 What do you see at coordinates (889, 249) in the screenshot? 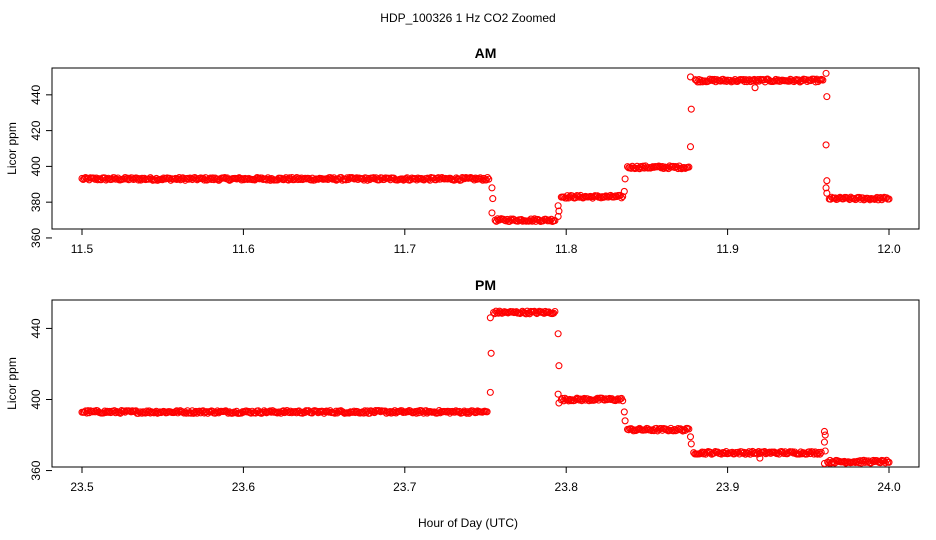
I see `x-tick-label: 12.0` at bounding box center [889, 249].